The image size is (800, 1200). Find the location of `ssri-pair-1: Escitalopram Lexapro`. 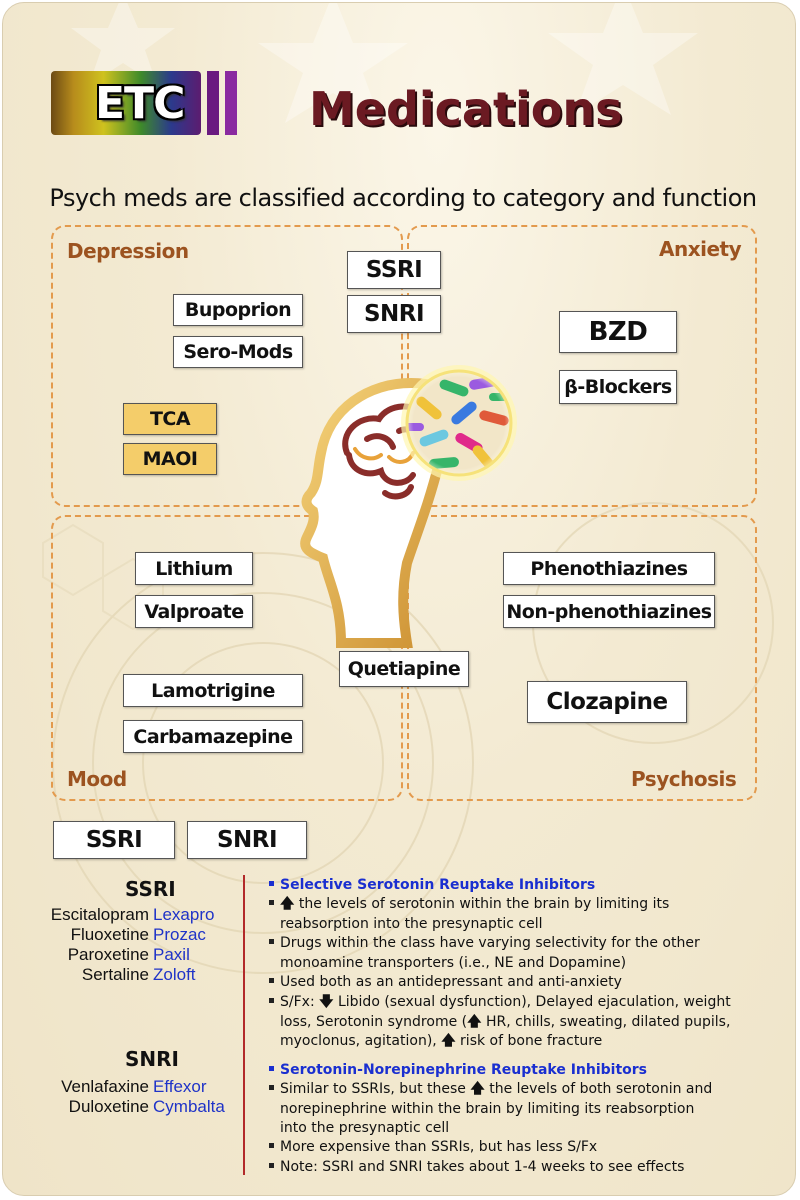

ssri-pair-1: Escitalopram Lexapro is located at coordinates (124, 915).